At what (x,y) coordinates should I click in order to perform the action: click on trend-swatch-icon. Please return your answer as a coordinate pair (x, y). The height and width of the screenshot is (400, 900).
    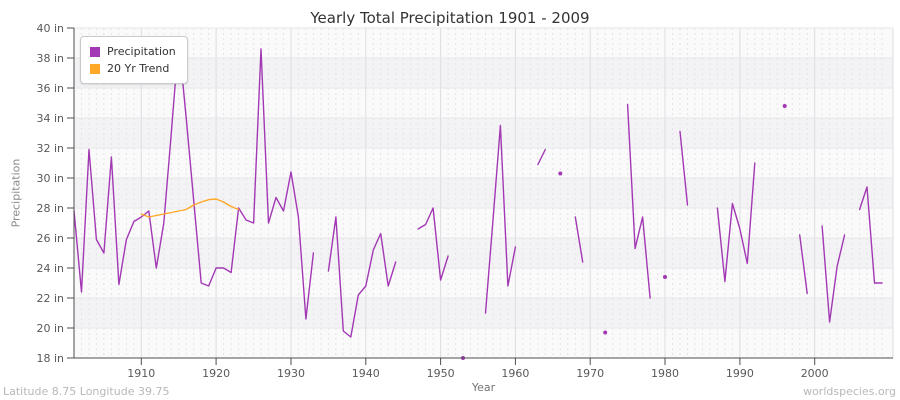
    Looking at the image, I should click on (95, 68).